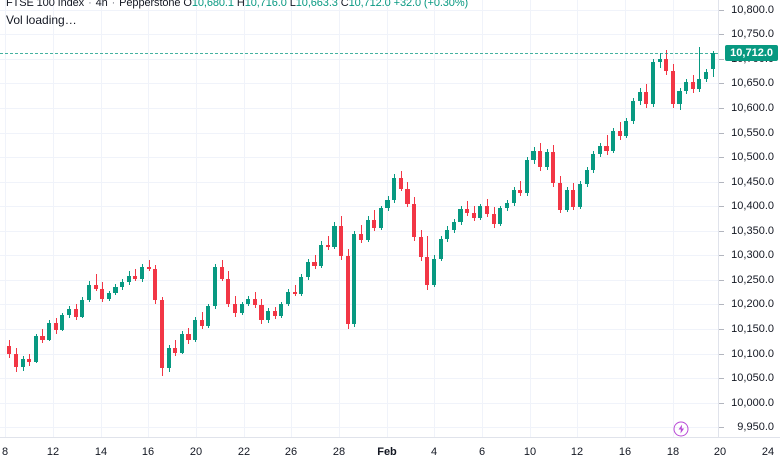 This screenshot has width=780, height=470. Describe the element at coordinates (768, 452) in the screenshot. I see `time-axis-tick: 24` at that location.